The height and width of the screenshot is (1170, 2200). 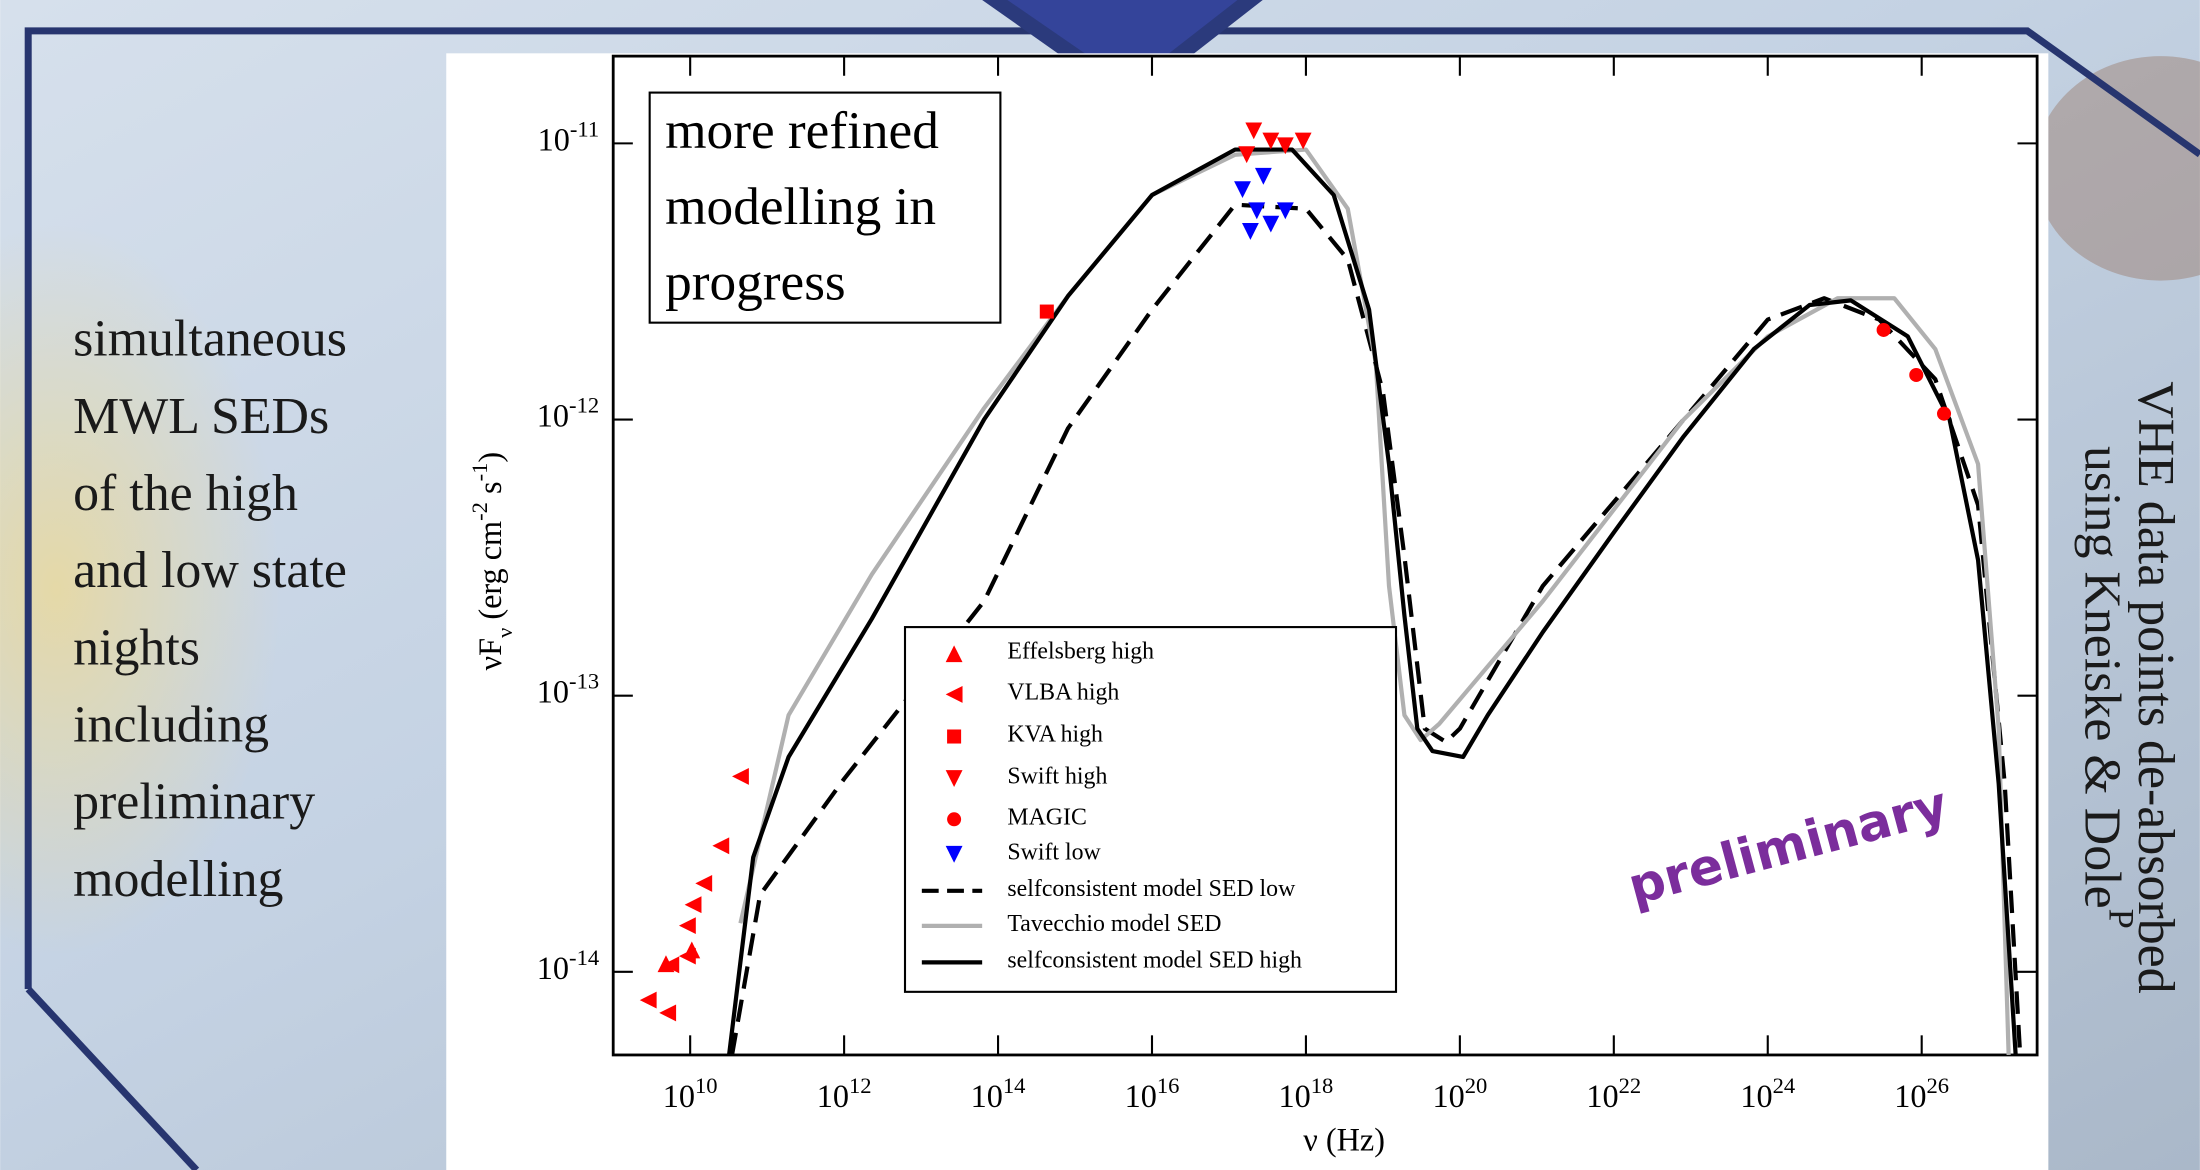 I want to click on legend-label: KVA high, so click(x=1055, y=735).